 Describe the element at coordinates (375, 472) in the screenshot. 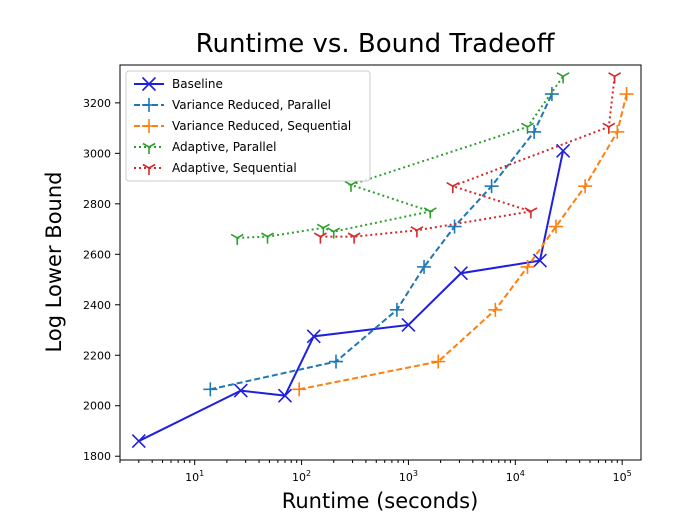

I see `x-axis: 10¹ 10² 10³ 10⁴ 10⁵` at that location.